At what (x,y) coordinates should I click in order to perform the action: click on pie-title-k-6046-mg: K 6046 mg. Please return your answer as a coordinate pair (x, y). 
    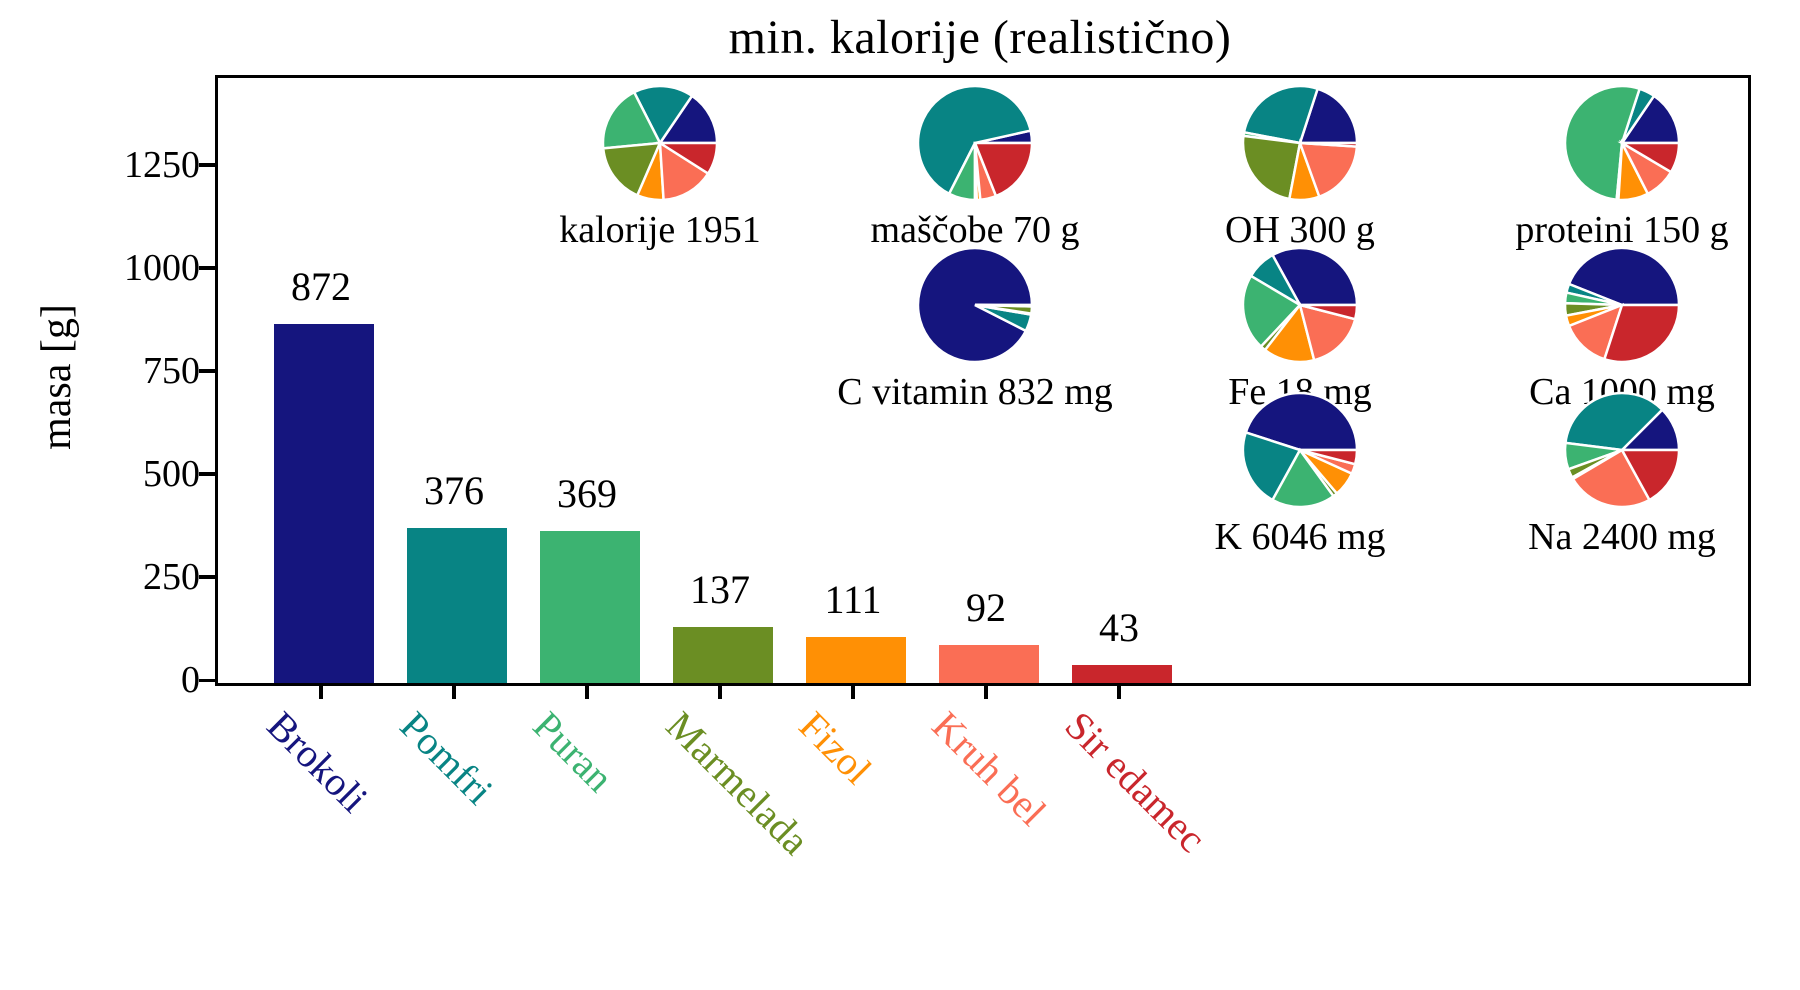
    Looking at the image, I should click on (1300, 537).